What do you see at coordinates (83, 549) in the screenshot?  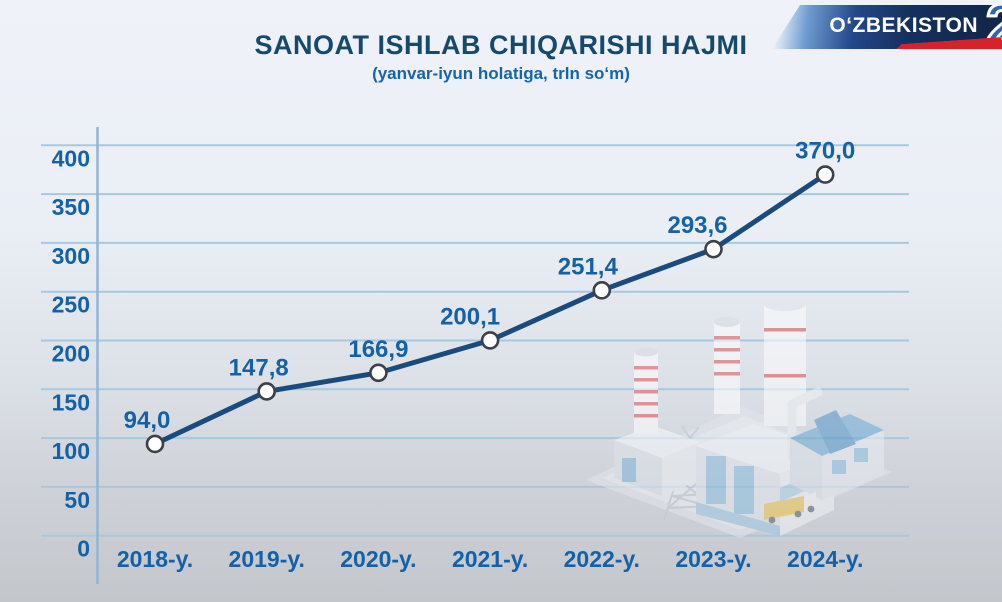 I see `y-axis-label-0: 0` at bounding box center [83, 549].